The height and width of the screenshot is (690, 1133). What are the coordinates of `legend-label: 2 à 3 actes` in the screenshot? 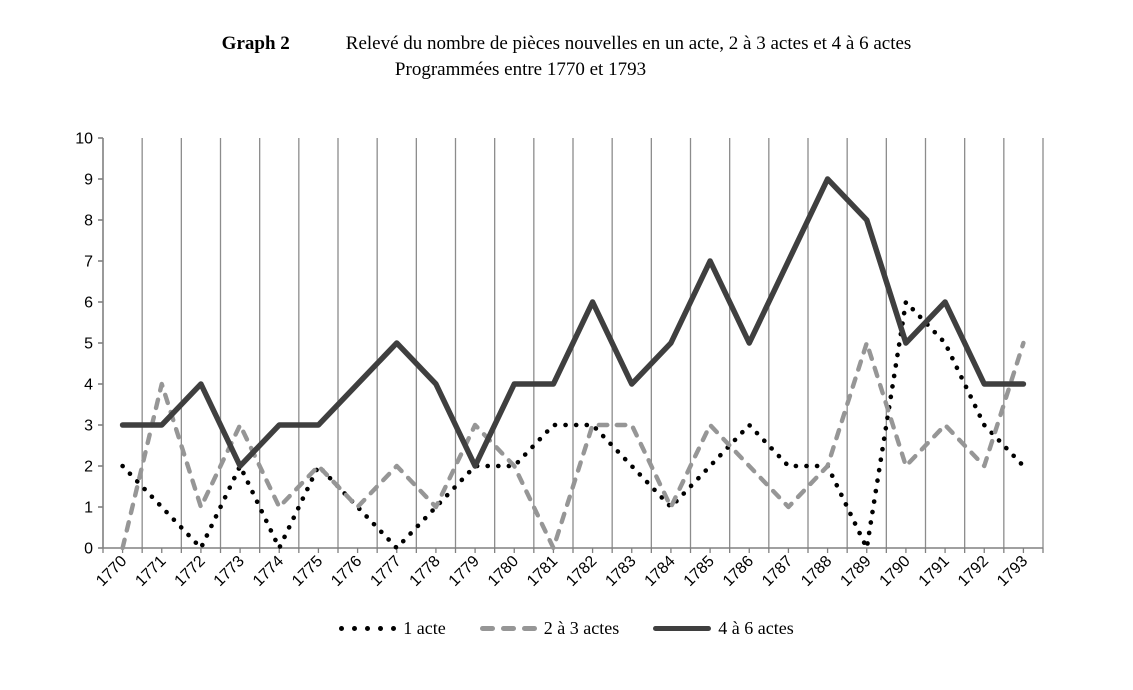 It's located at (581, 628).